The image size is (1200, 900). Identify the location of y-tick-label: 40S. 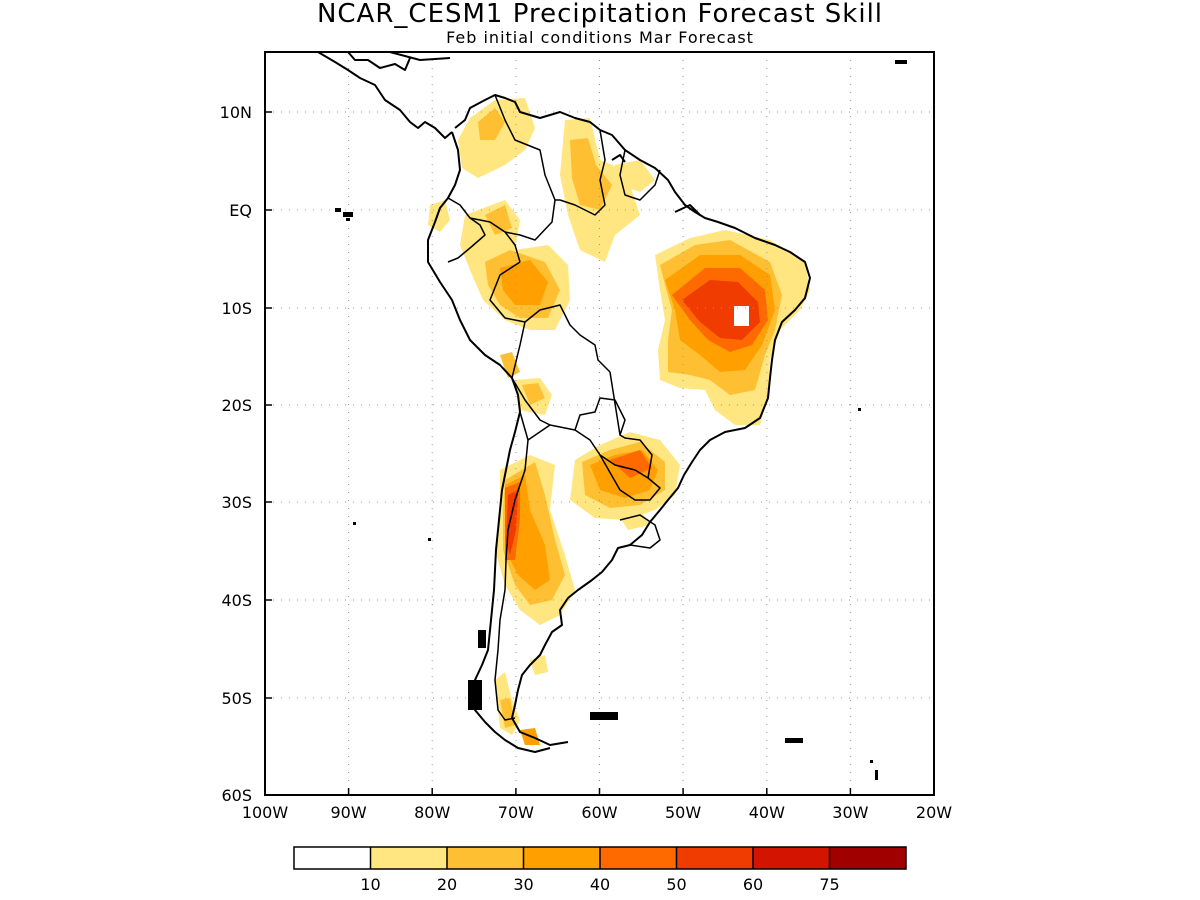
(236, 600).